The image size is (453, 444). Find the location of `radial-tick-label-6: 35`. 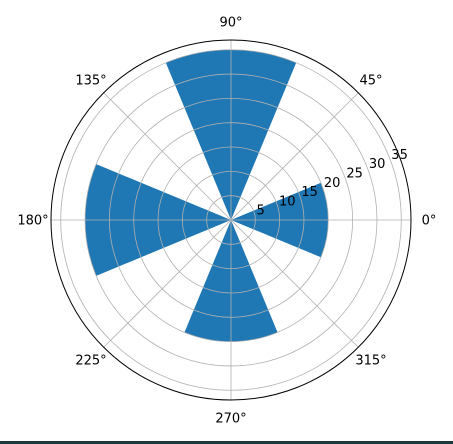

radial-tick-label-6: 35 is located at coordinates (399, 155).